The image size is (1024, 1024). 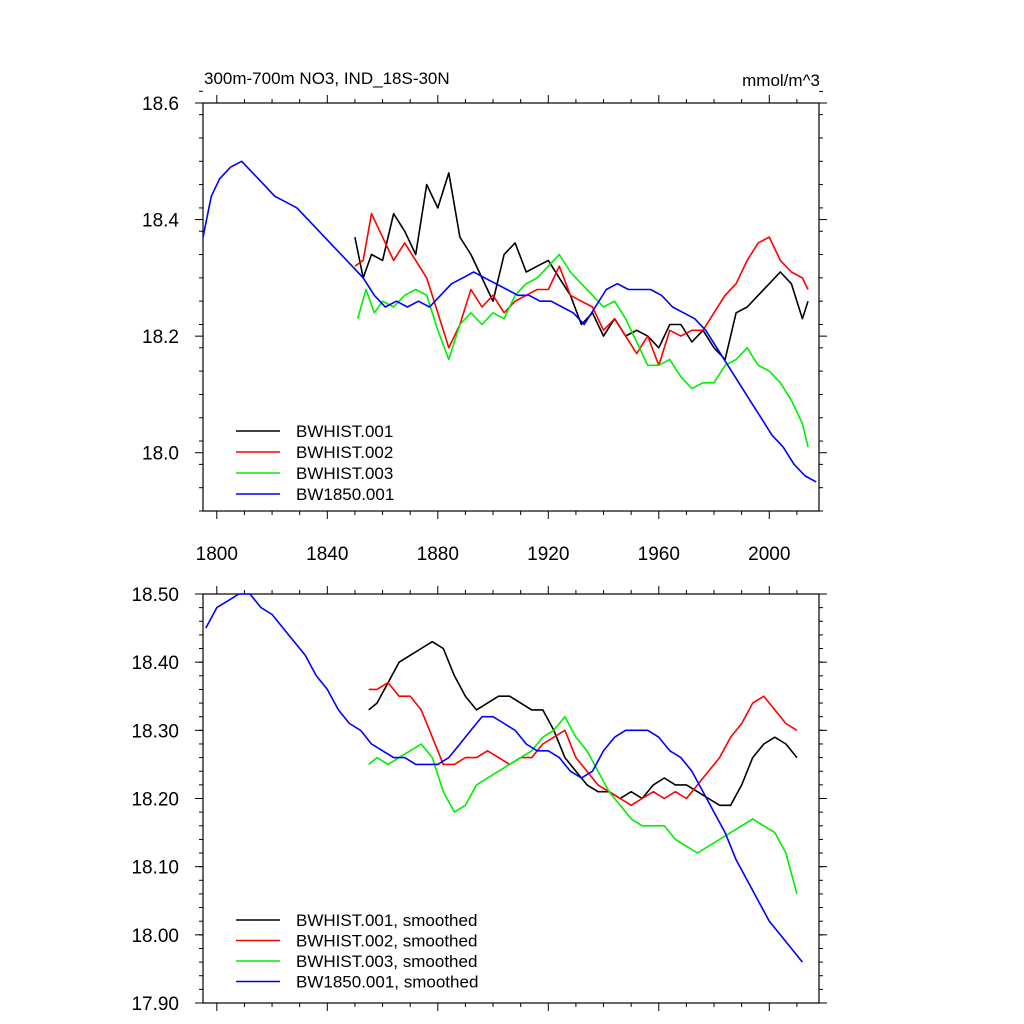 I want to click on y-tick-label: 18.30, so click(x=155, y=731).